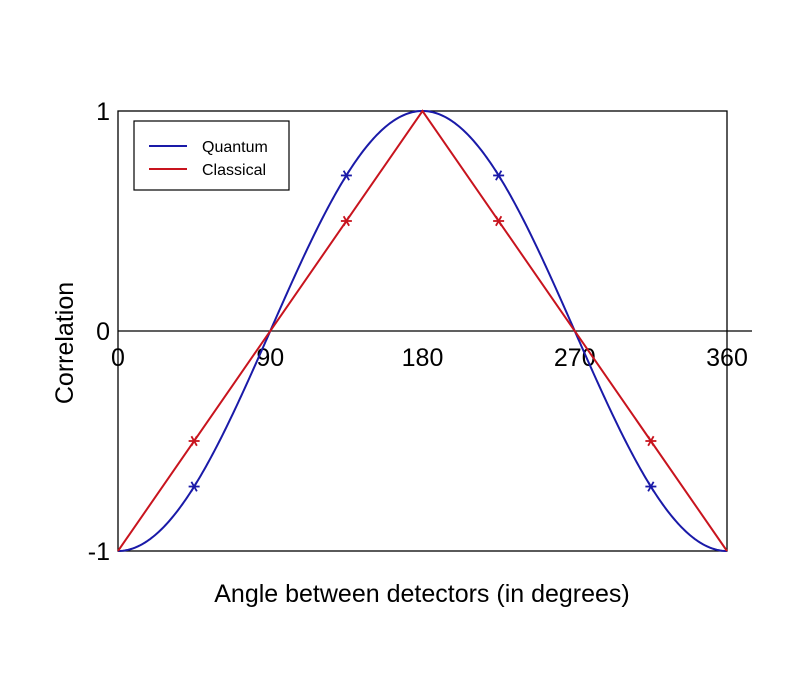  What do you see at coordinates (575, 358) in the screenshot?
I see `x-tick-label: 270` at bounding box center [575, 358].